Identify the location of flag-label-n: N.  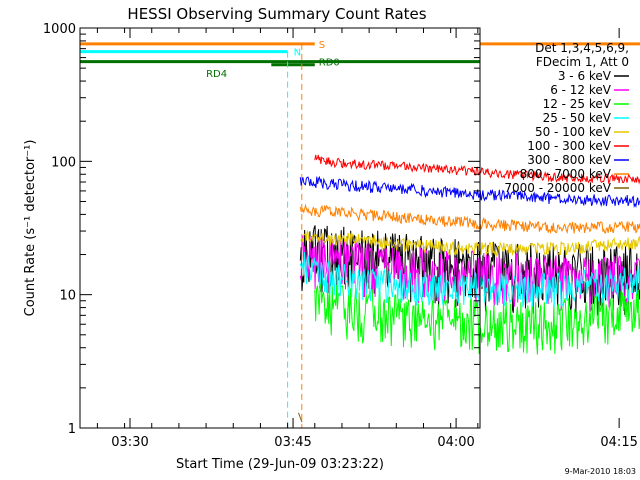
(297, 53).